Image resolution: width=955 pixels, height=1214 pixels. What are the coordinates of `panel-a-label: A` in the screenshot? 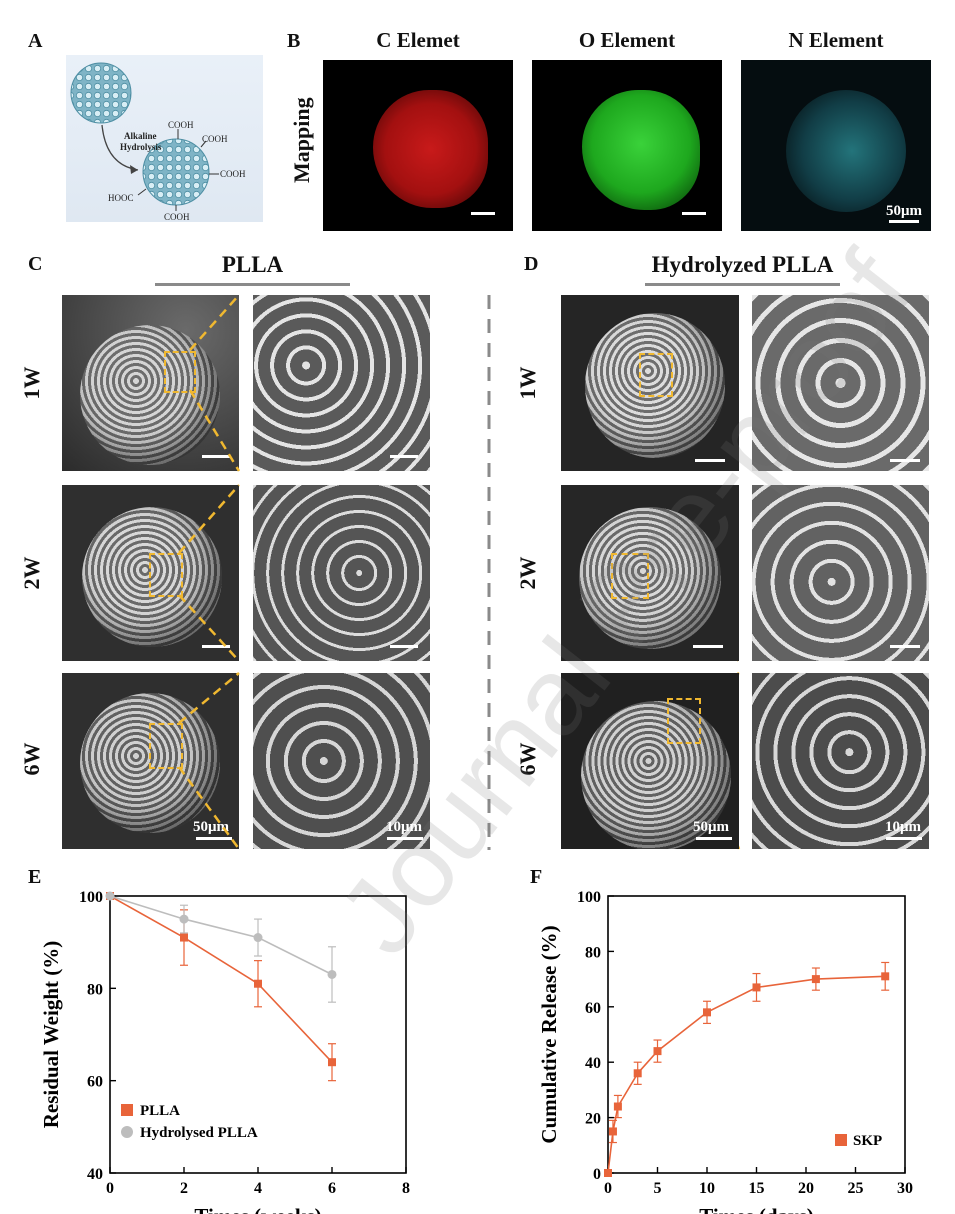 It's located at (35, 41).